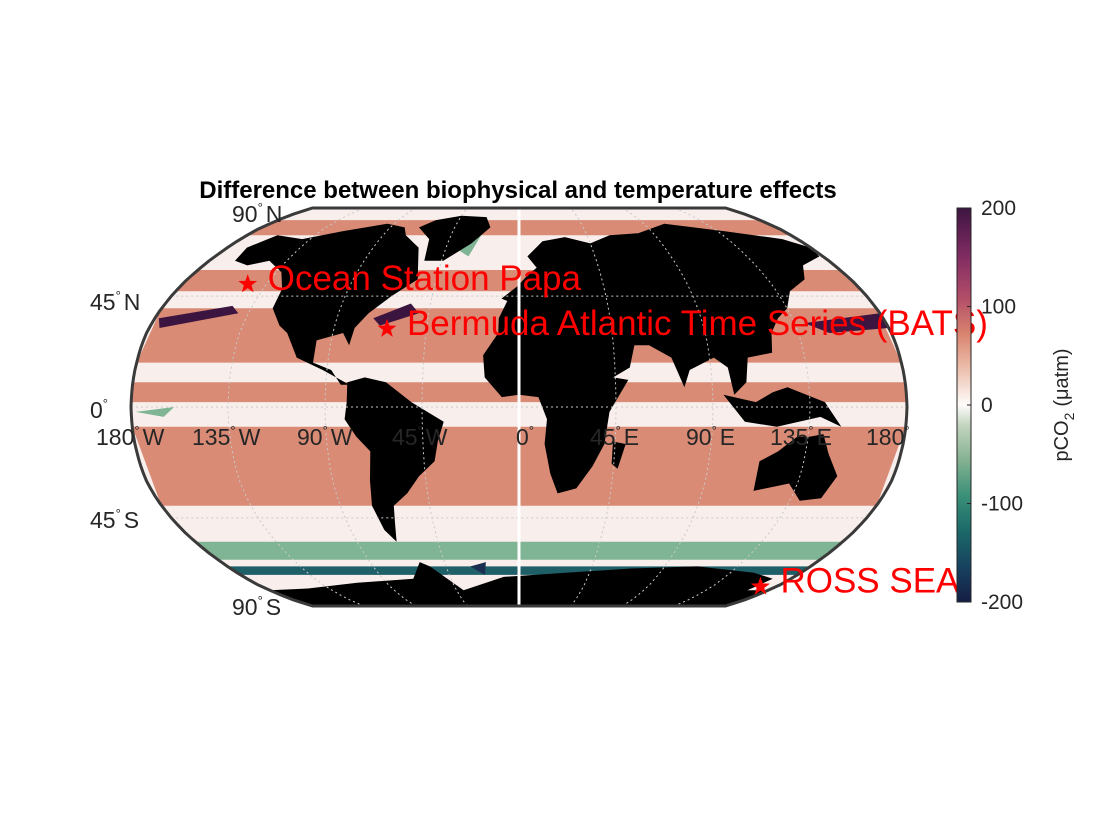  I want to click on colorbar-label: pCO2 (μatm), so click(1064, 404).